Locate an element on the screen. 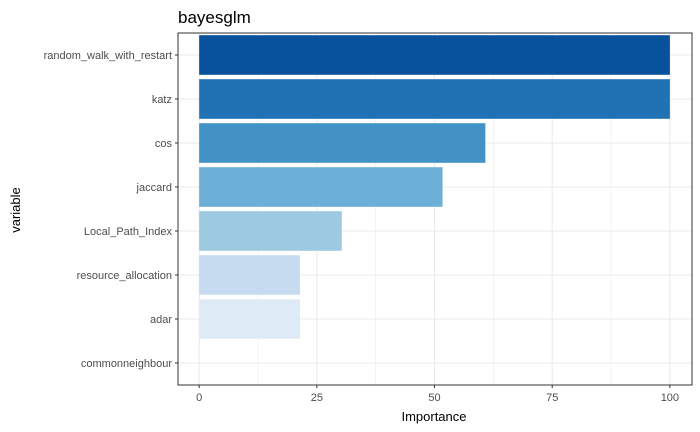 Image resolution: width=700 pixels, height=432 pixels. x-tick-labels: 0 25 50 75 100 is located at coordinates (437, 394).